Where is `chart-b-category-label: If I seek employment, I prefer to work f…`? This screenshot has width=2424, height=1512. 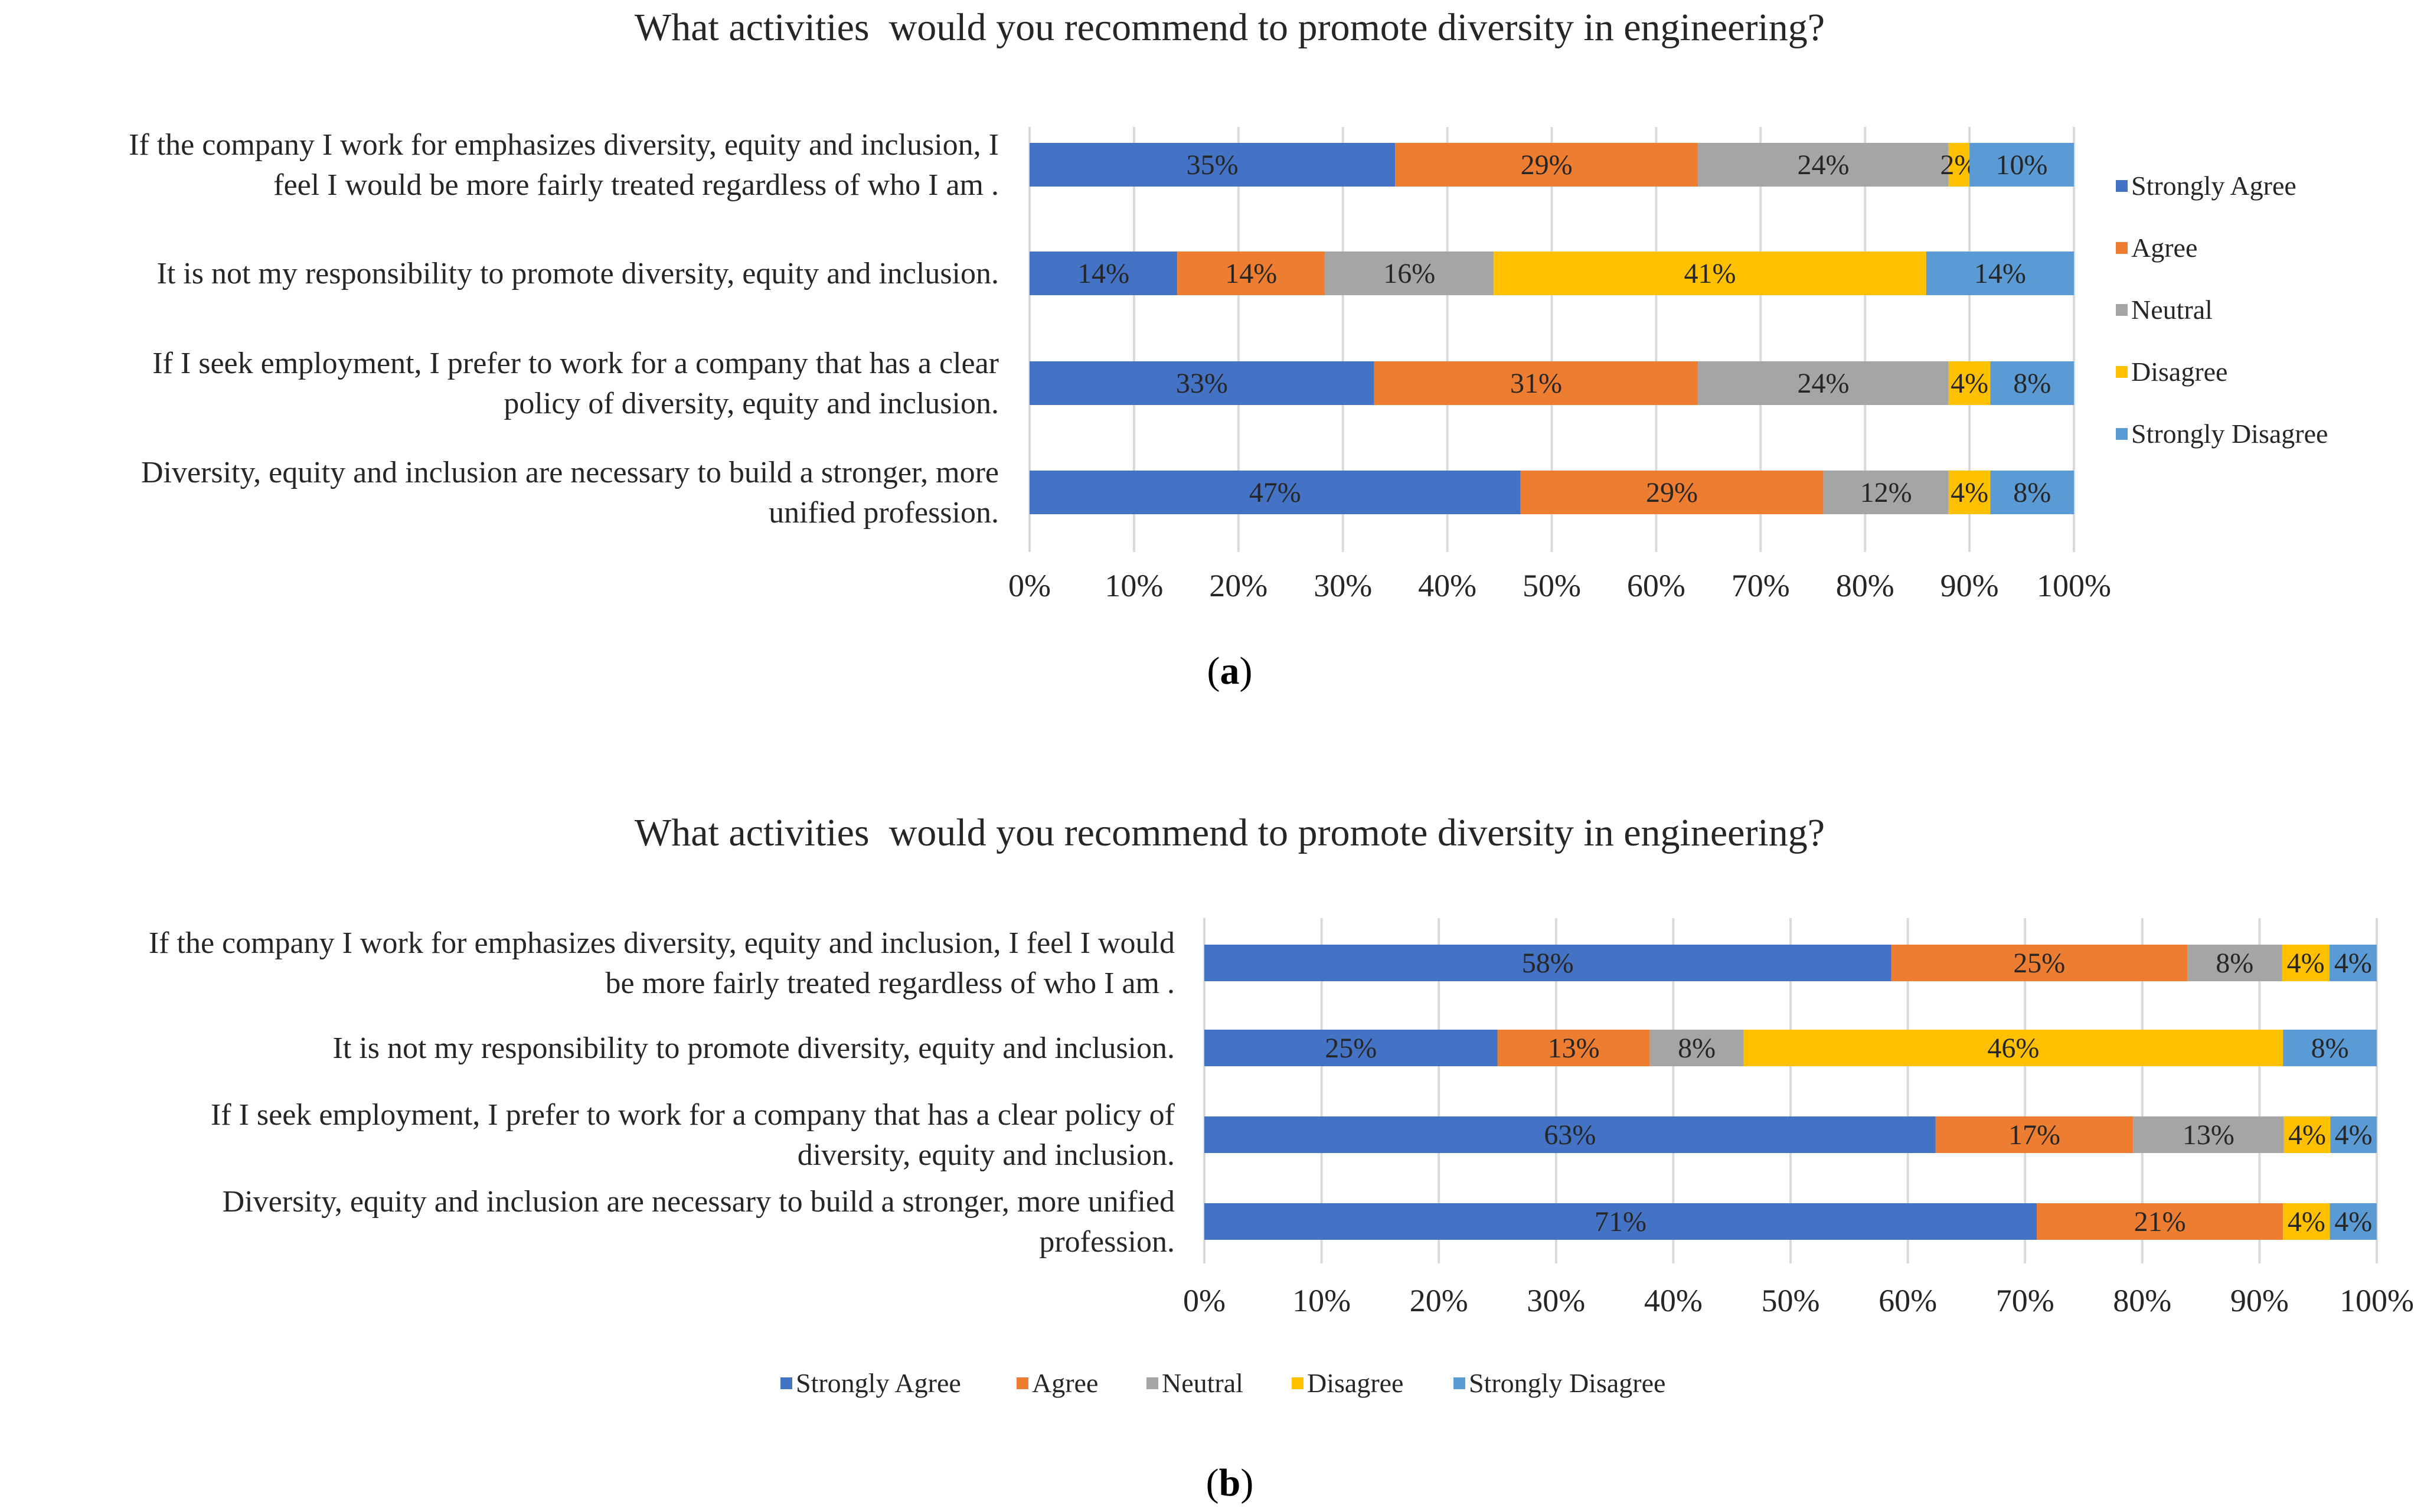
chart-b-category-label: If I seek employment, I prefer to work f… is located at coordinates (693, 1115).